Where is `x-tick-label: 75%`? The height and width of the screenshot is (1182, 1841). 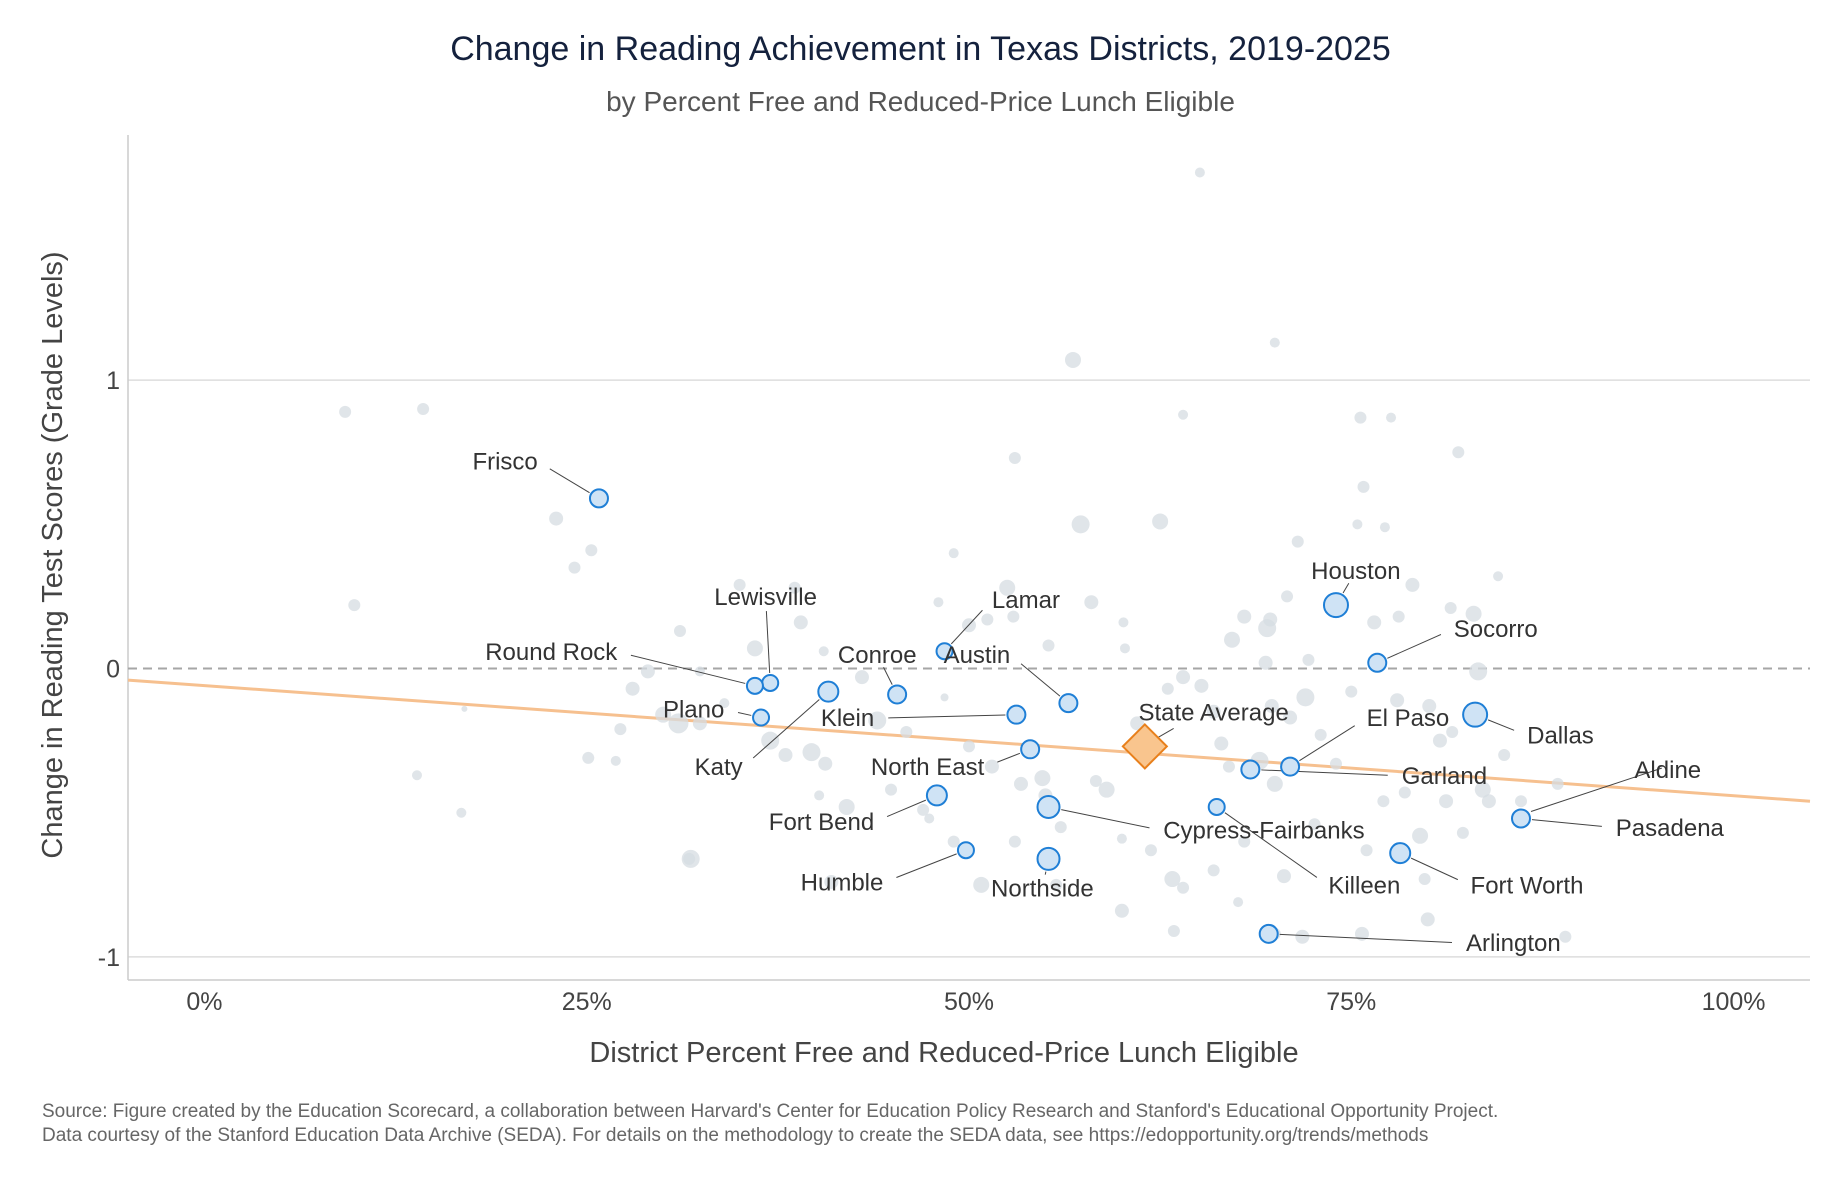 x-tick-label: 75% is located at coordinates (1351, 1002).